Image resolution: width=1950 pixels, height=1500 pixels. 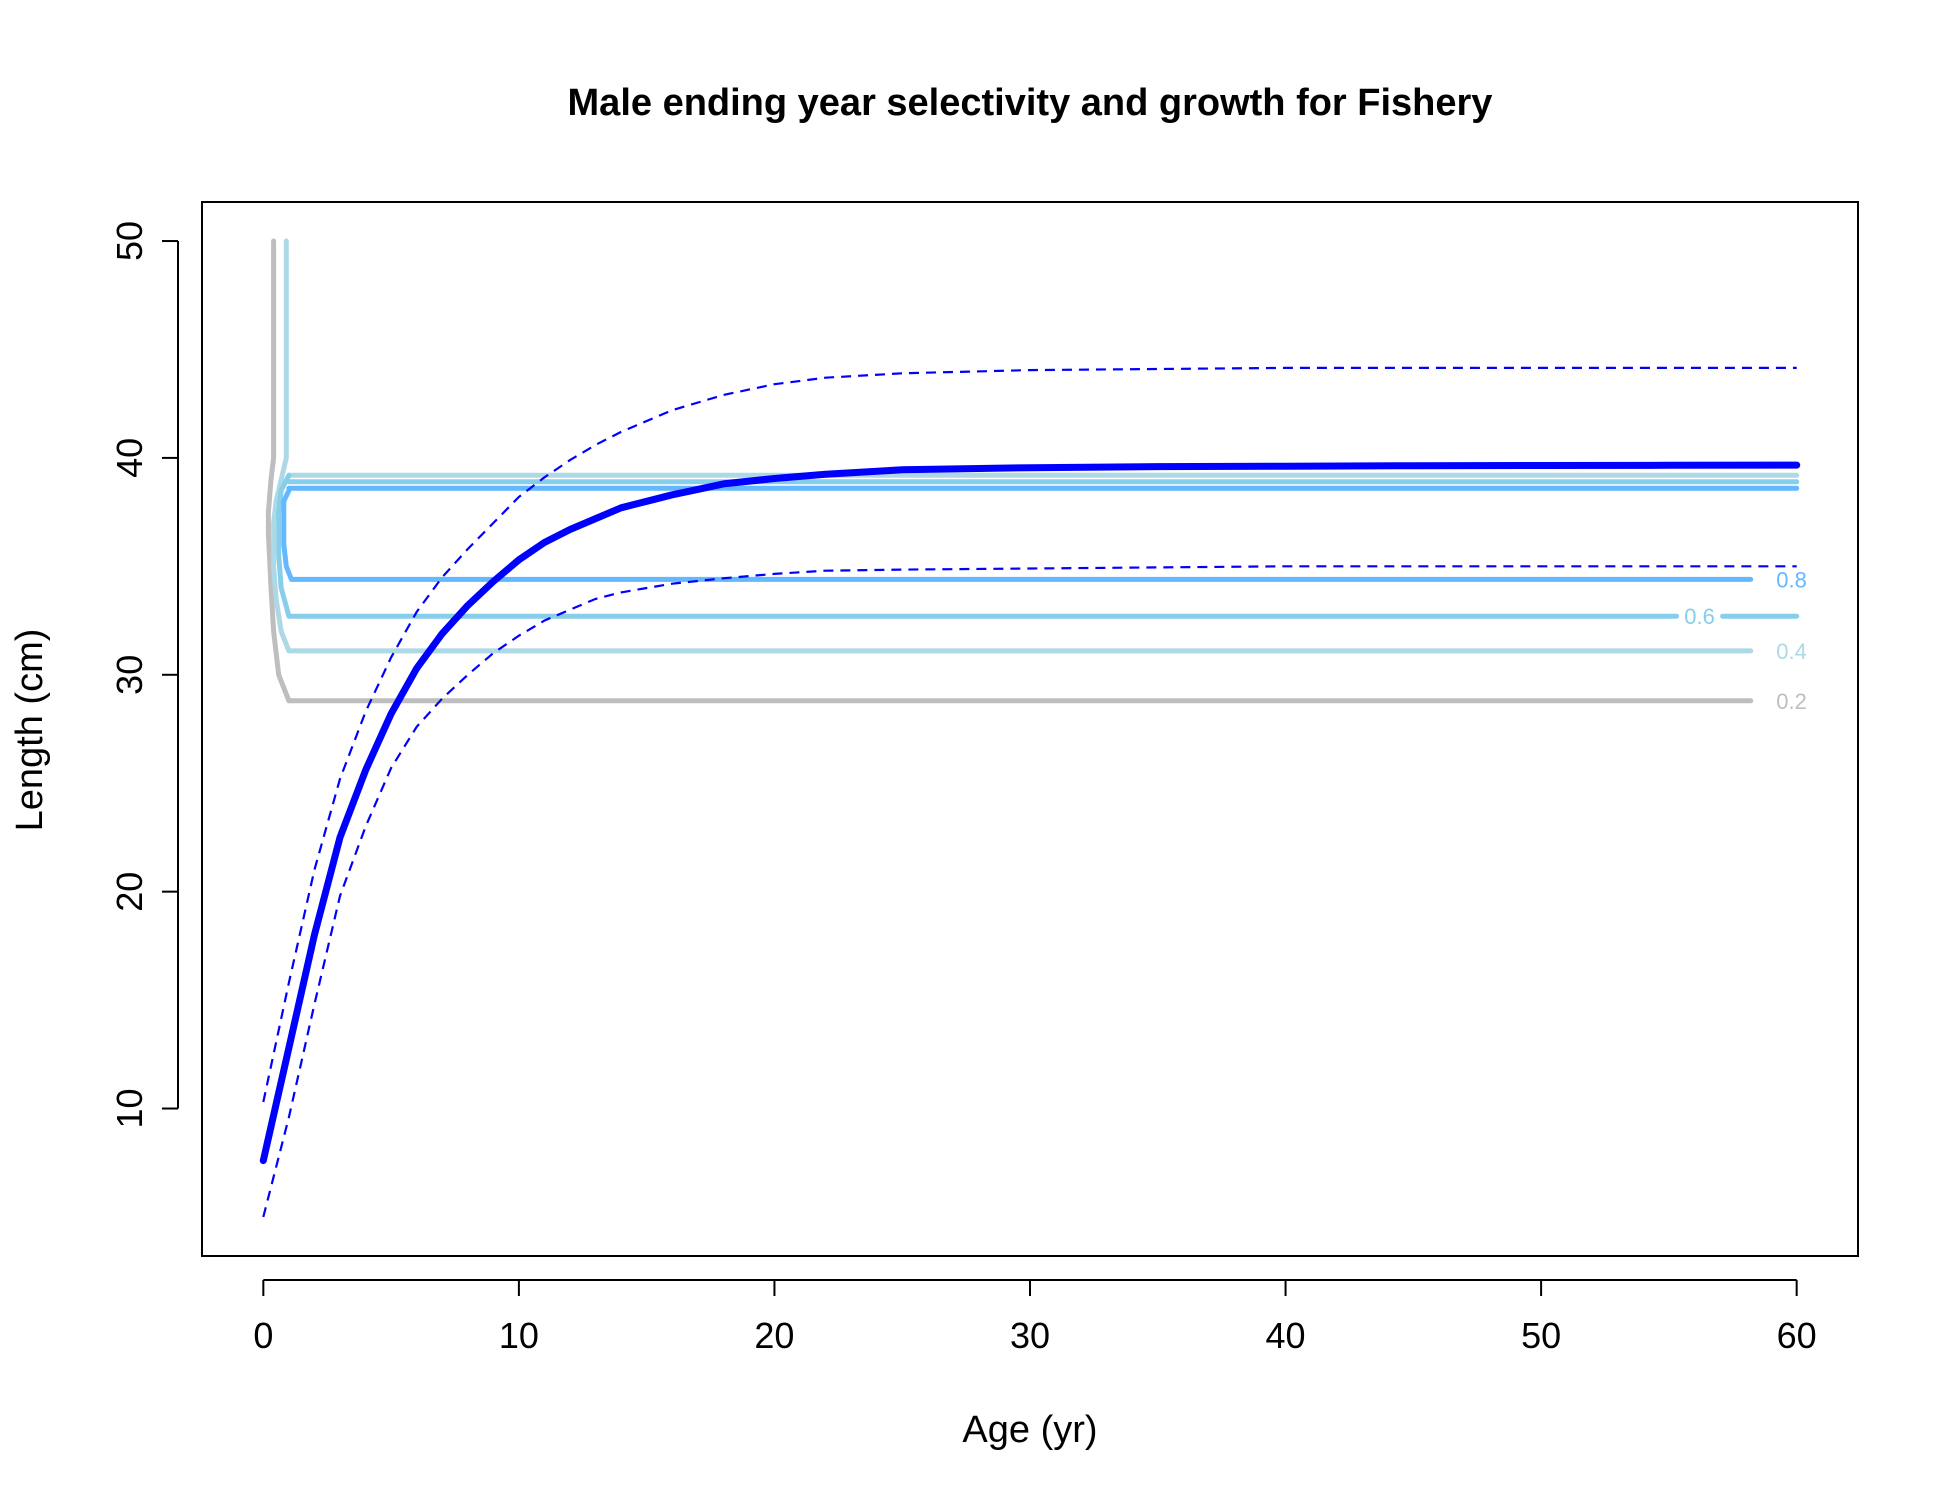 I want to click on x-tick-label-10: 10, so click(x=519, y=1335).